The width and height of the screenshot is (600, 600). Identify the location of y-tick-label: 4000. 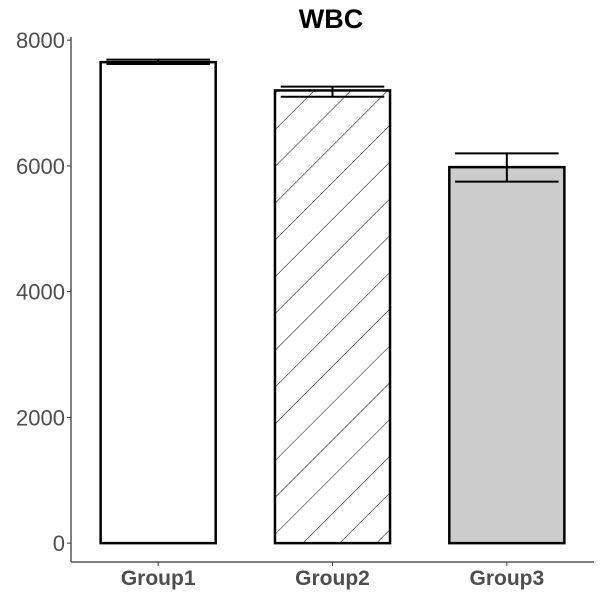
(40, 292).